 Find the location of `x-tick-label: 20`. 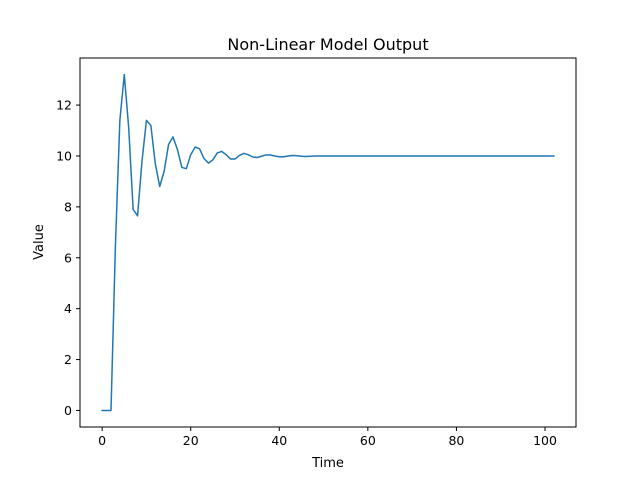

x-tick-label: 20 is located at coordinates (191, 440).